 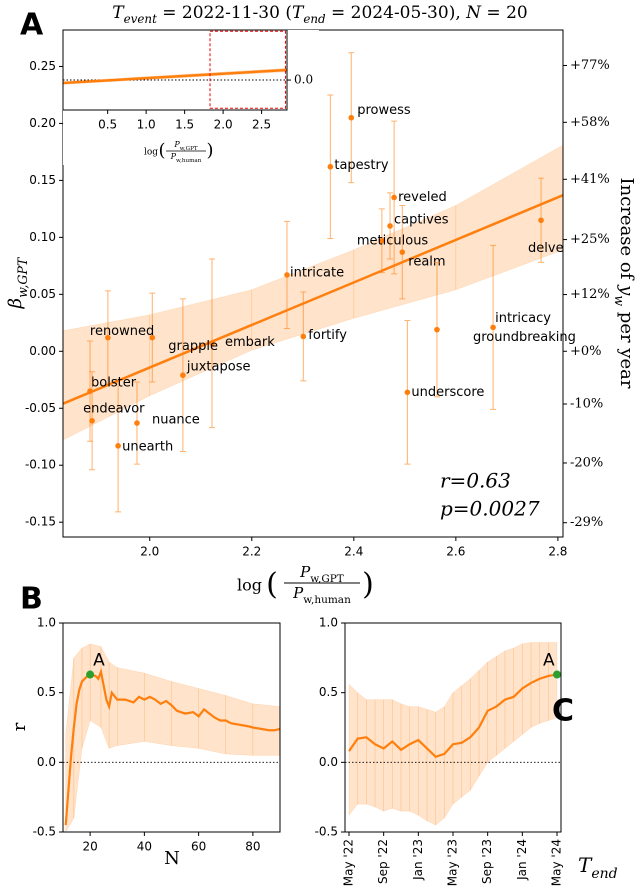 I want to click on axes-frame, so click(x=171, y=727).